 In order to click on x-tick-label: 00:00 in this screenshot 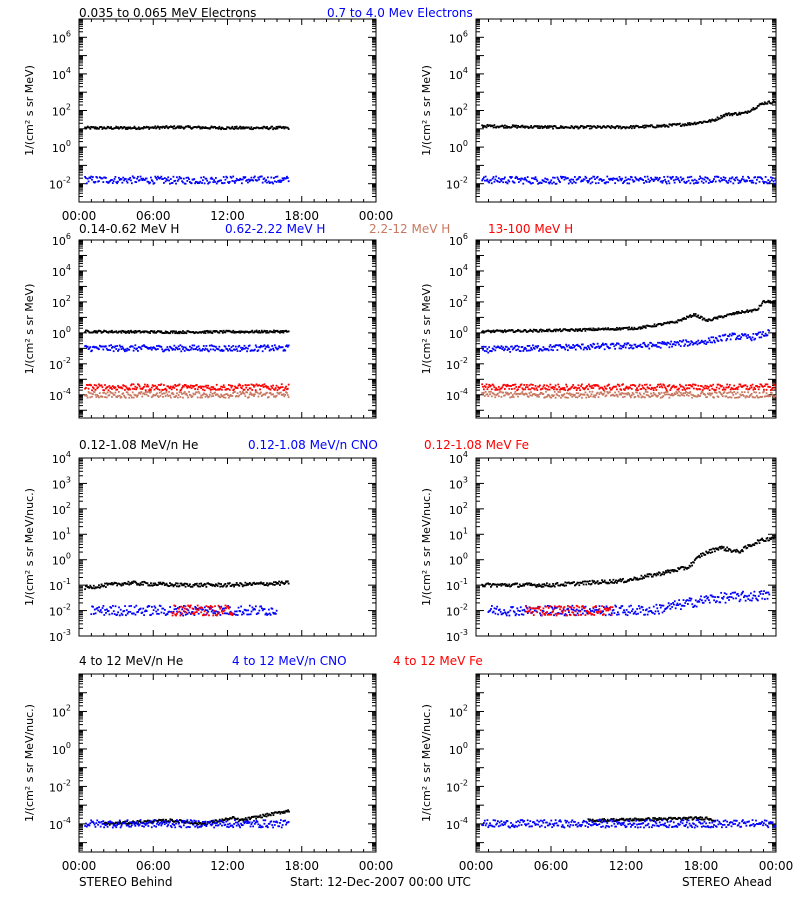, I will do `click(376, 216)`.